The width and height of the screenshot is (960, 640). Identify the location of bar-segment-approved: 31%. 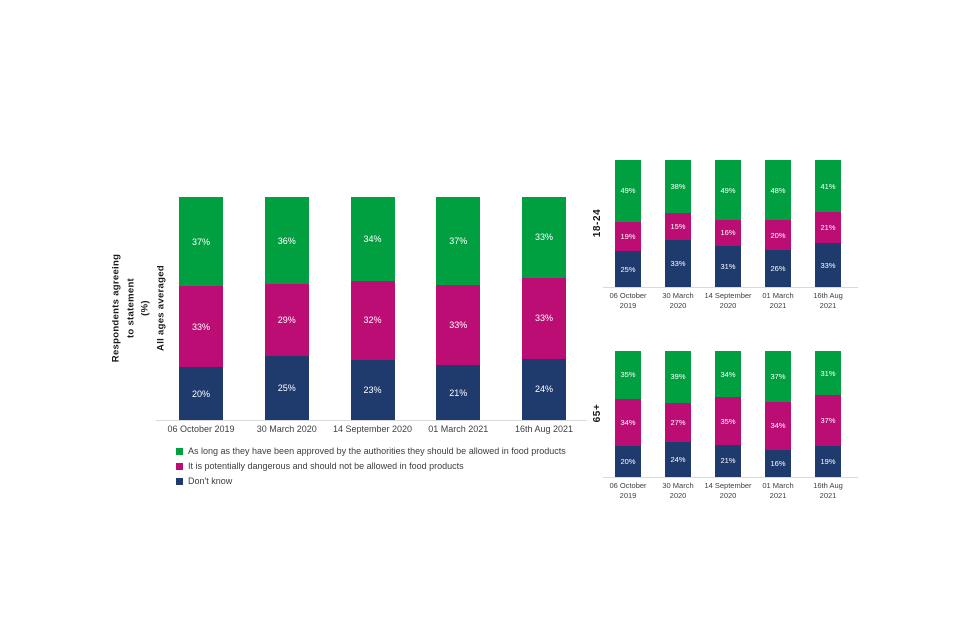
(828, 373).